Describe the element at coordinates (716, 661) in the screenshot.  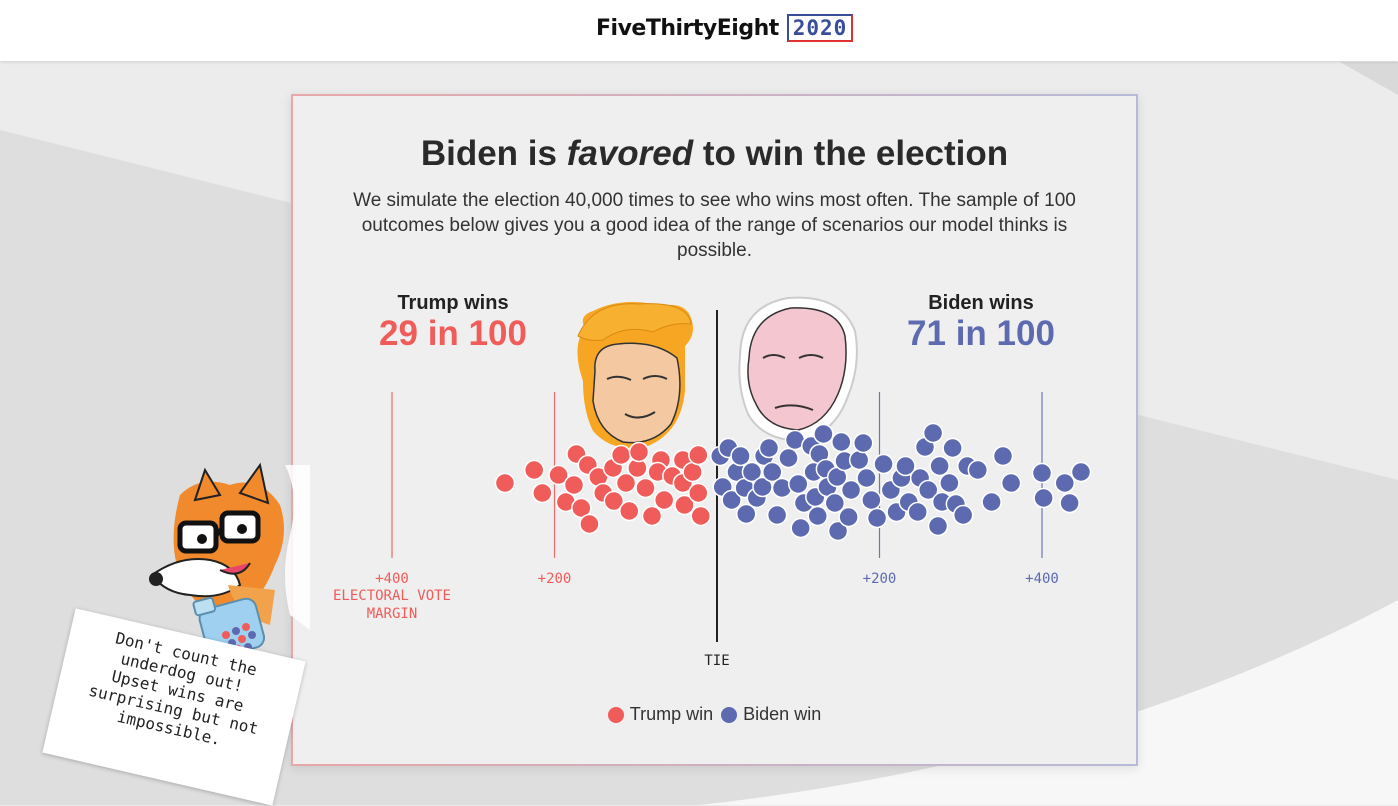
I see `tick-label-tie: TIE` at that location.